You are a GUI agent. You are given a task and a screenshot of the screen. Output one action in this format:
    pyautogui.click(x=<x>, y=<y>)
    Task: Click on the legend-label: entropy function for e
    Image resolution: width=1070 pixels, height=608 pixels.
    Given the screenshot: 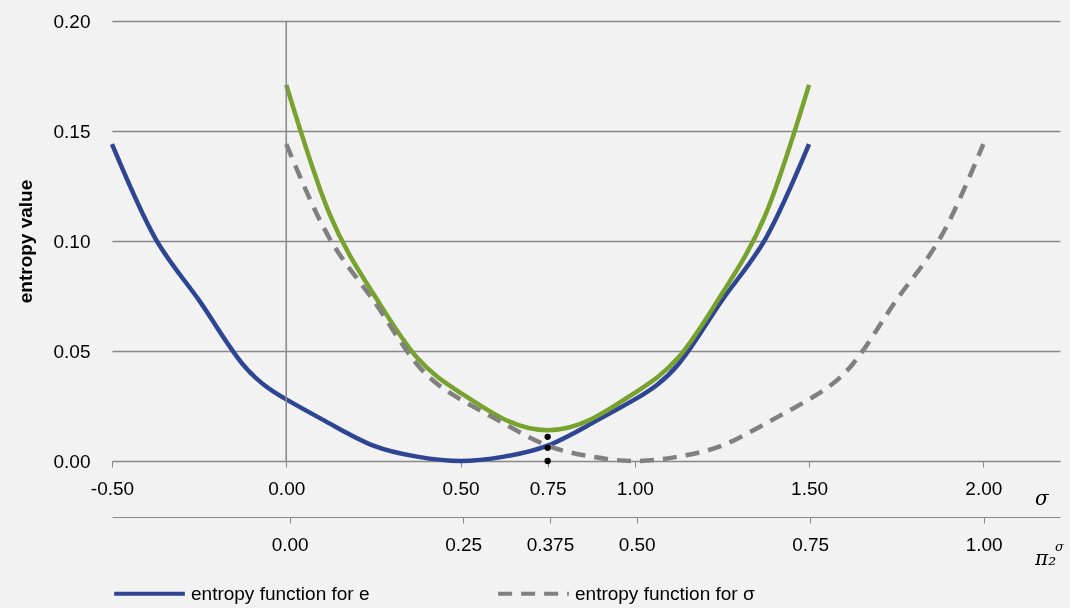 What is the action you would take?
    pyautogui.click(x=280, y=593)
    